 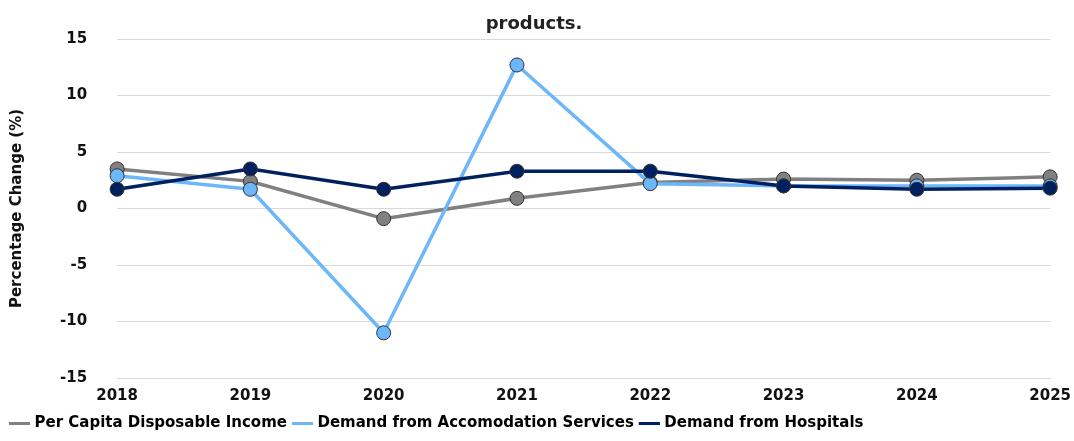 I want to click on y-tick-label: 0, so click(x=82, y=207).